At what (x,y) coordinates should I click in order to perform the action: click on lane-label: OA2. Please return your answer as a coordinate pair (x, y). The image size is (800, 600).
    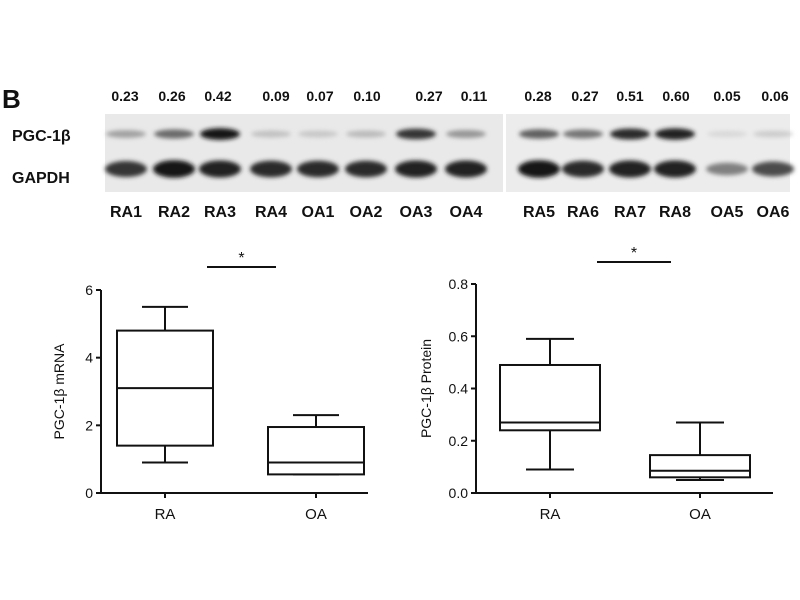
    Looking at the image, I should click on (366, 212).